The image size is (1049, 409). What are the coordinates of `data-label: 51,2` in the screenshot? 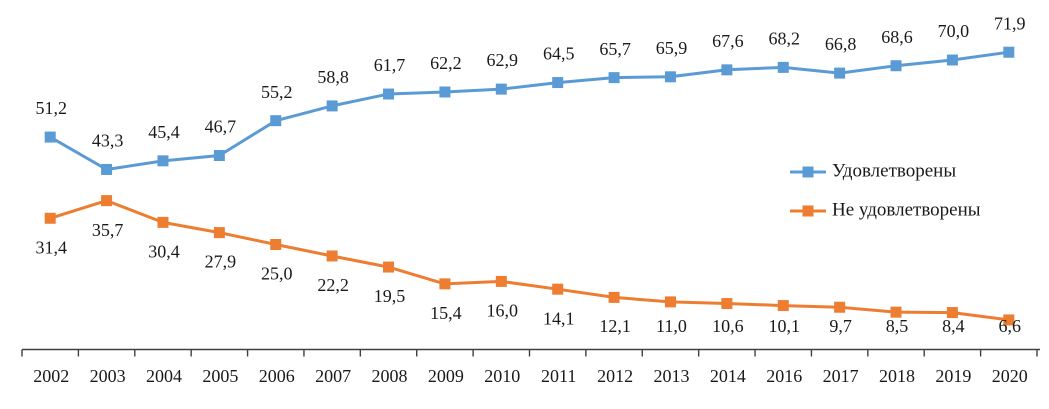 It's located at (51, 108).